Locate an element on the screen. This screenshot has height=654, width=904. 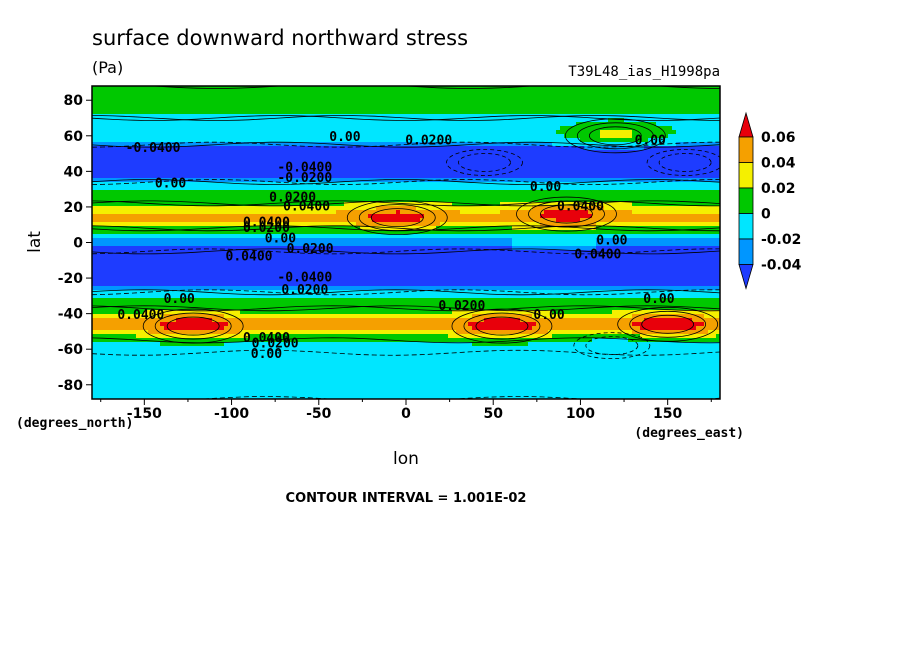
colorbar-top-triangle is located at coordinates (746, 124).